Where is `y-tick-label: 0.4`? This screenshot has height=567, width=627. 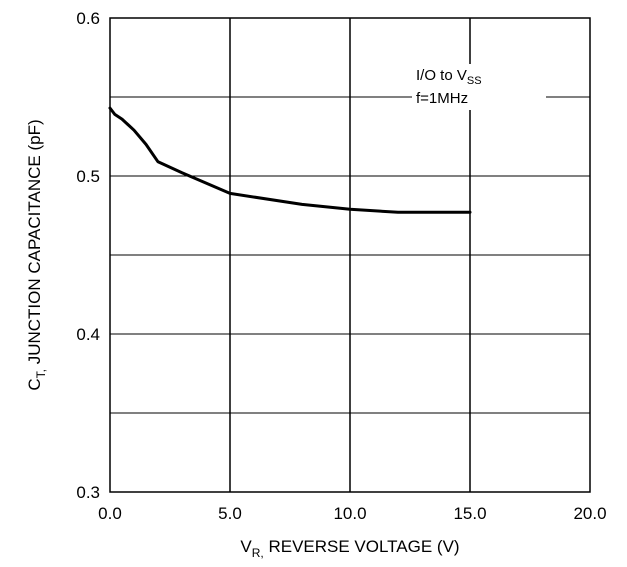 y-tick-label: 0.4 is located at coordinates (88, 334).